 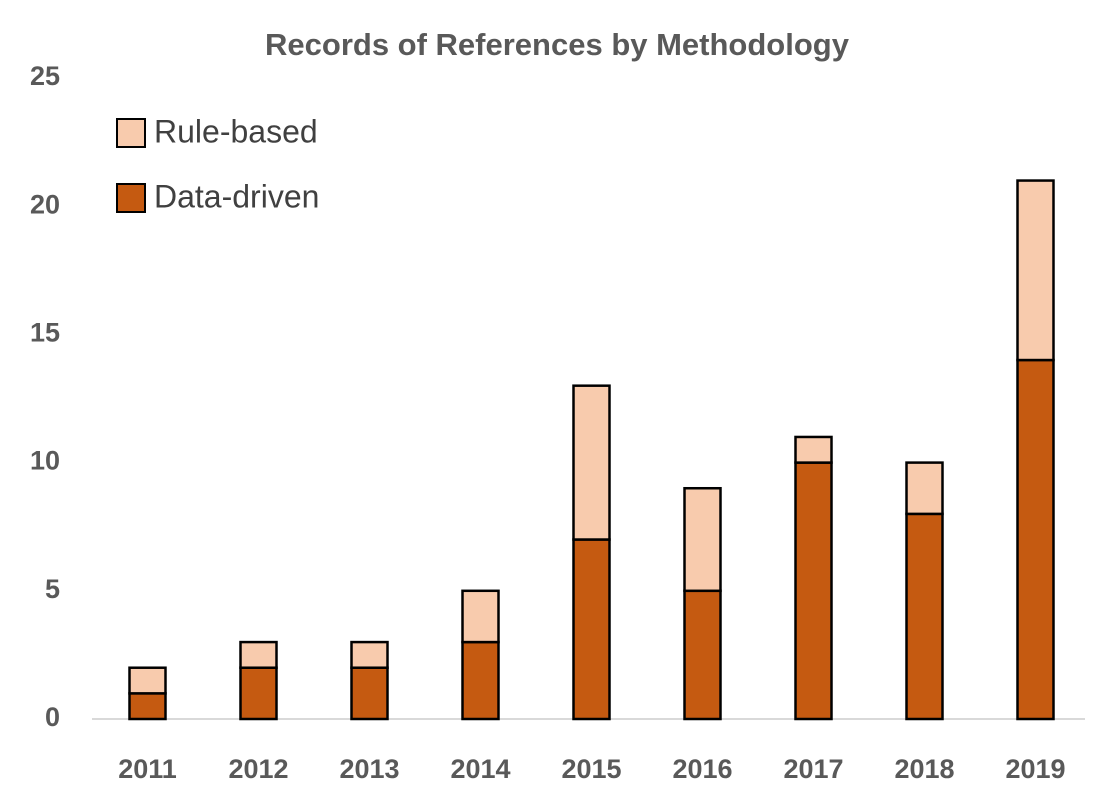 I want to click on y-tick-label: 0, so click(x=52, y=717).